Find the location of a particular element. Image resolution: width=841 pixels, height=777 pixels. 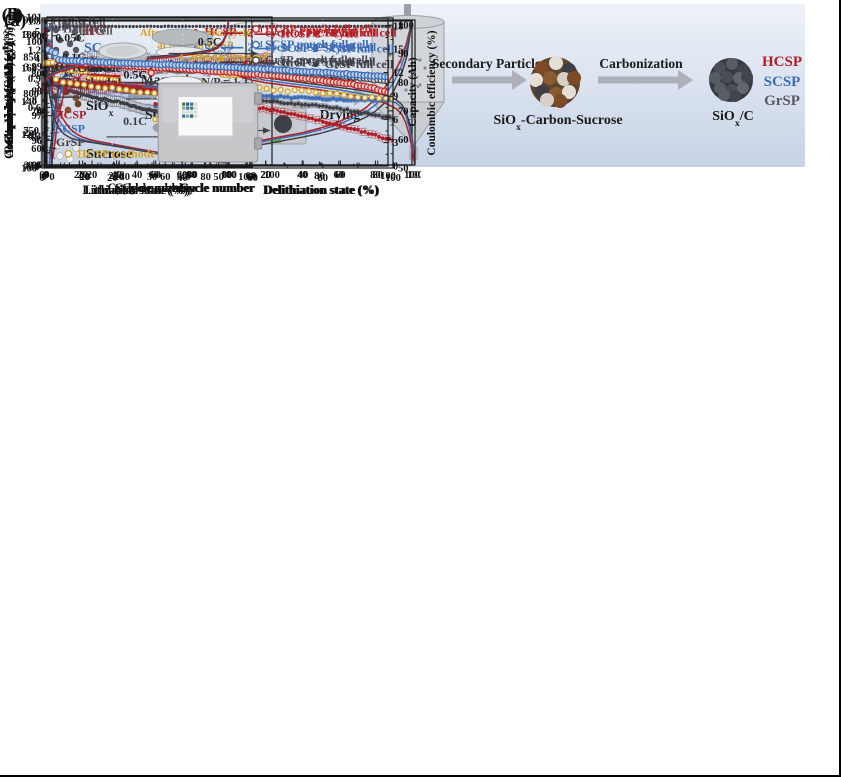

svg-text: 2.8 is located at coordinates (30, 100).